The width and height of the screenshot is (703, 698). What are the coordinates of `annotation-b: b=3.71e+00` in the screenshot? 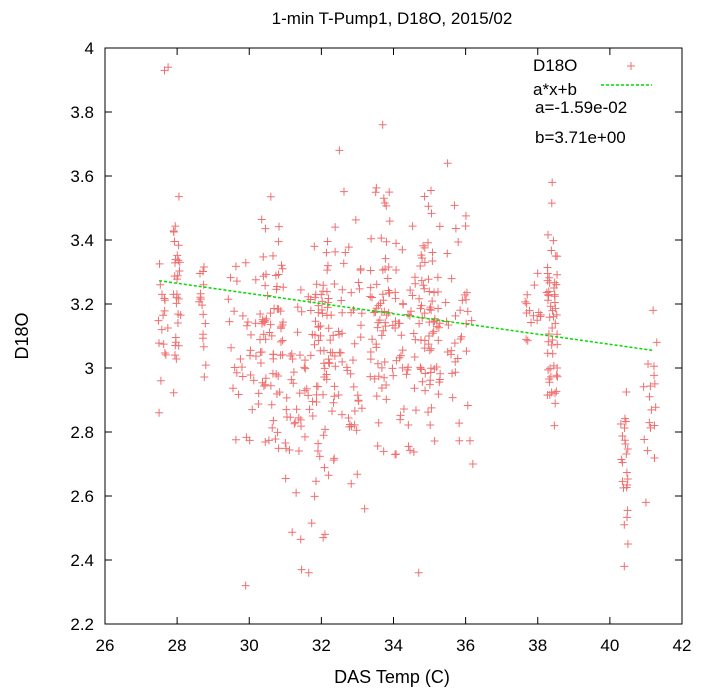 It's located at (580, 137).